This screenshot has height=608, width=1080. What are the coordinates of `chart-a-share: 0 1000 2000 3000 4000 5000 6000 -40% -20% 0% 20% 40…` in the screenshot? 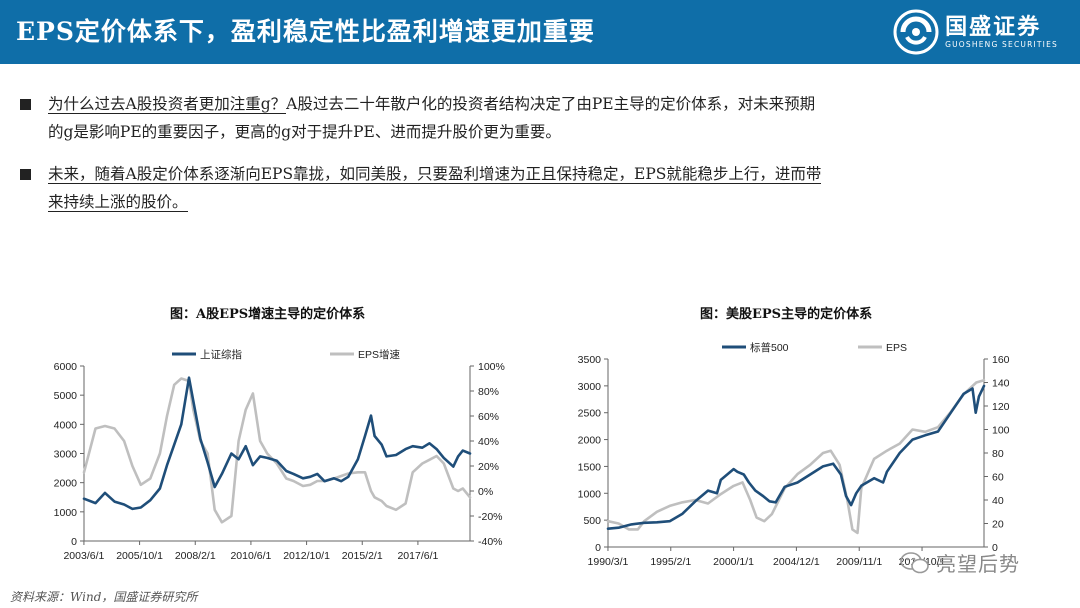 It's located at (279, 455).